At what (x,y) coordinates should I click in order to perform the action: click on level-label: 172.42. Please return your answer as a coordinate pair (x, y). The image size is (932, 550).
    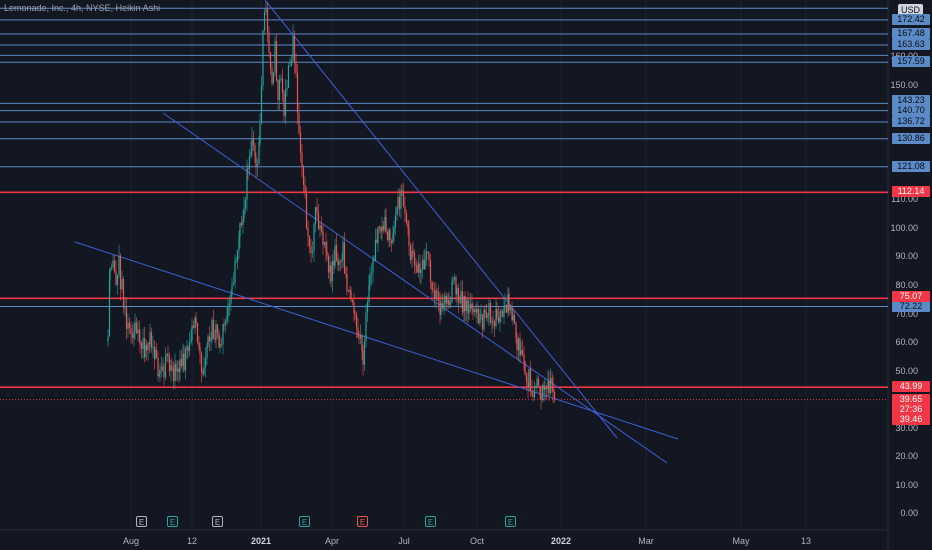
    Looking at the image, I should click on (911, 19).